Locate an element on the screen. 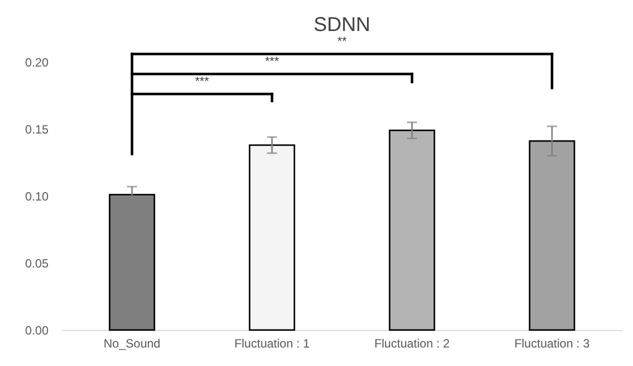 The height and width of the screenshot is (366, 633). y-tick-label: 0.20 is located at coordinates (37, 63).